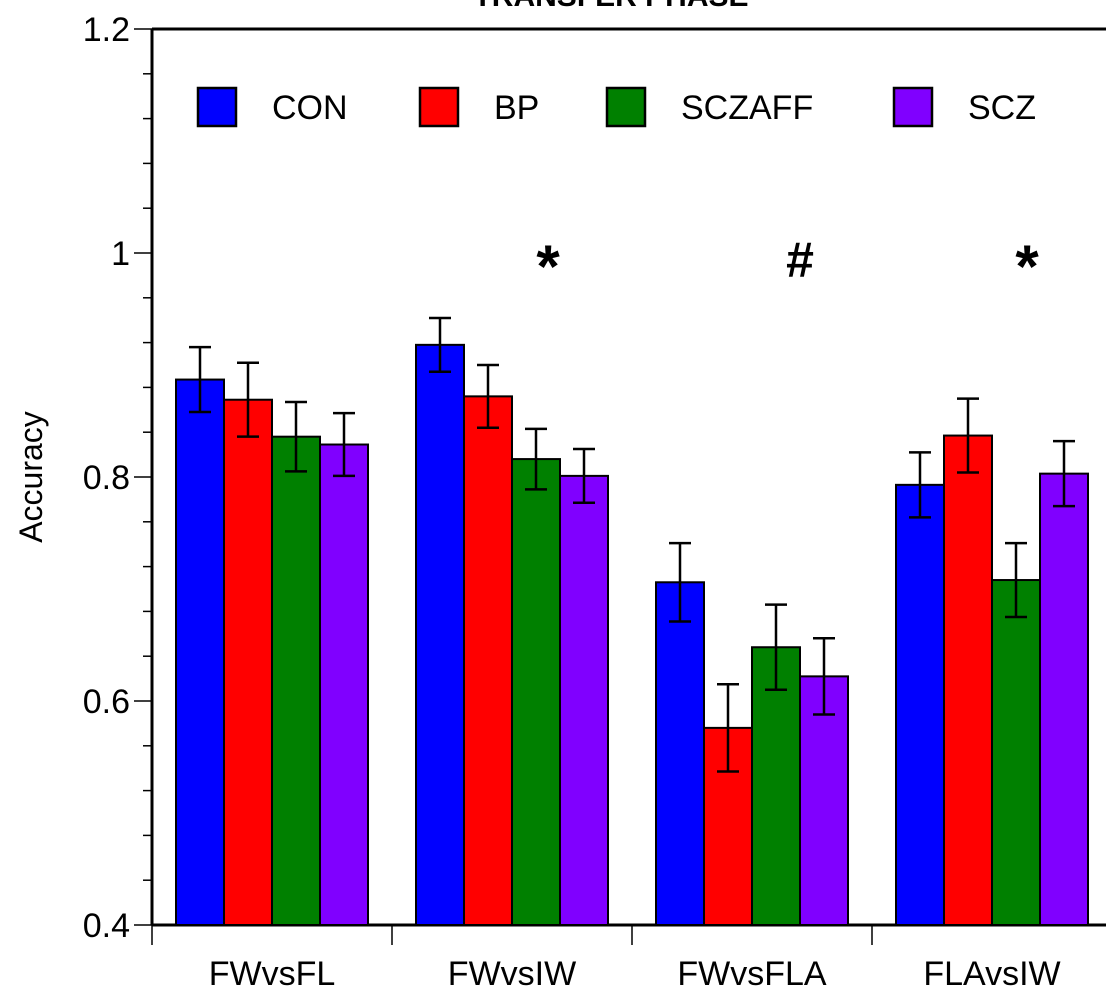 The height and width of the screenshot is (991, 1106). Describe the element at coordinates (106, 478) in the screenshot. I see `y-tick-label: 0.8` at that location.